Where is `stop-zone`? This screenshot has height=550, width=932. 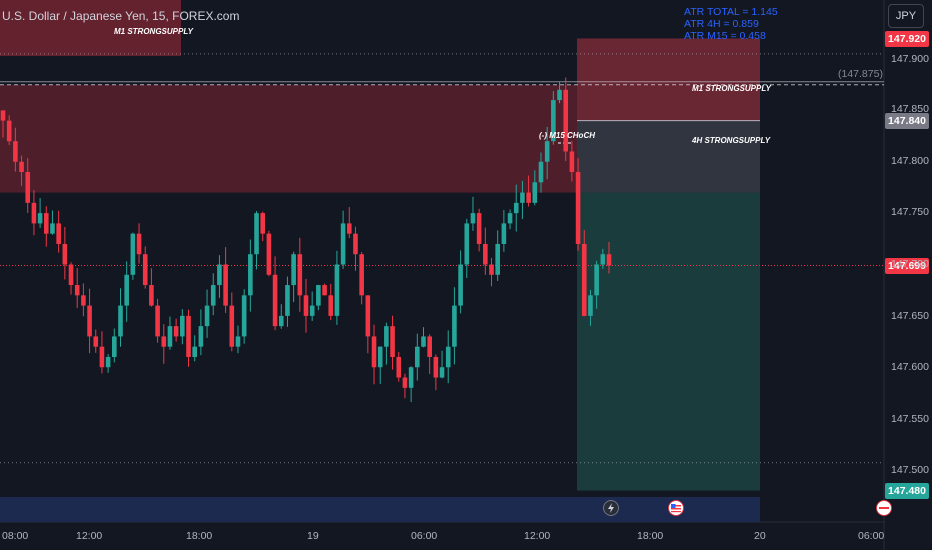
stop-zone is located at coordinates (668, 79).